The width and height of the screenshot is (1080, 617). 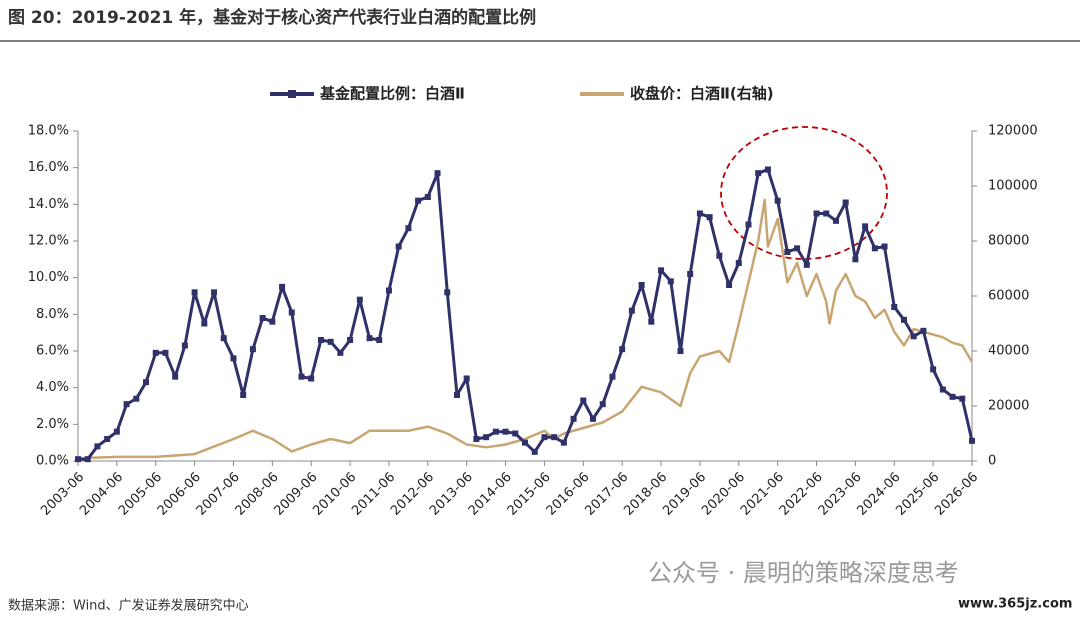 I want to click on site-mark: www.365jz.com, so click(x=1015, y=604).